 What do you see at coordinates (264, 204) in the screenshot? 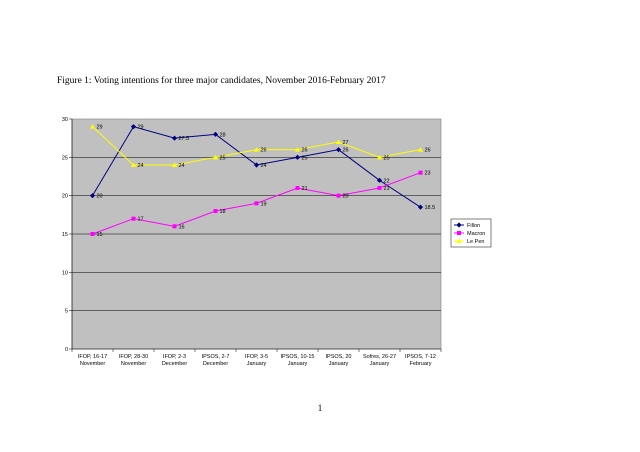
I see `data-label: 19` at bounding box center [264, 204].